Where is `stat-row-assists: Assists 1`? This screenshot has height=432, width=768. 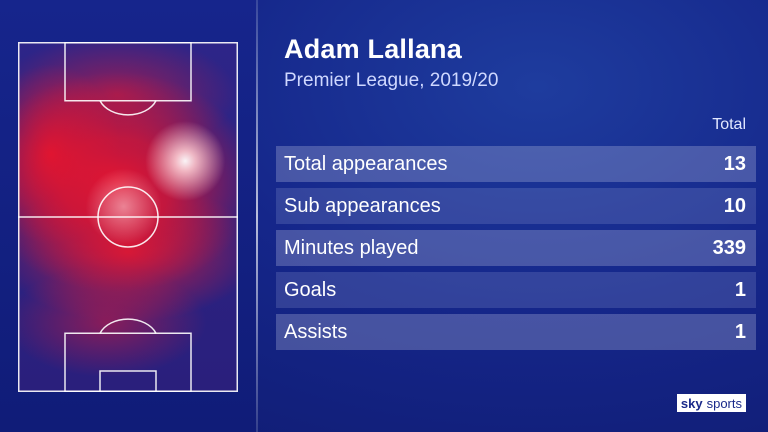 stat-row-assists: Assists 1 is located at coordinates (516, 332).